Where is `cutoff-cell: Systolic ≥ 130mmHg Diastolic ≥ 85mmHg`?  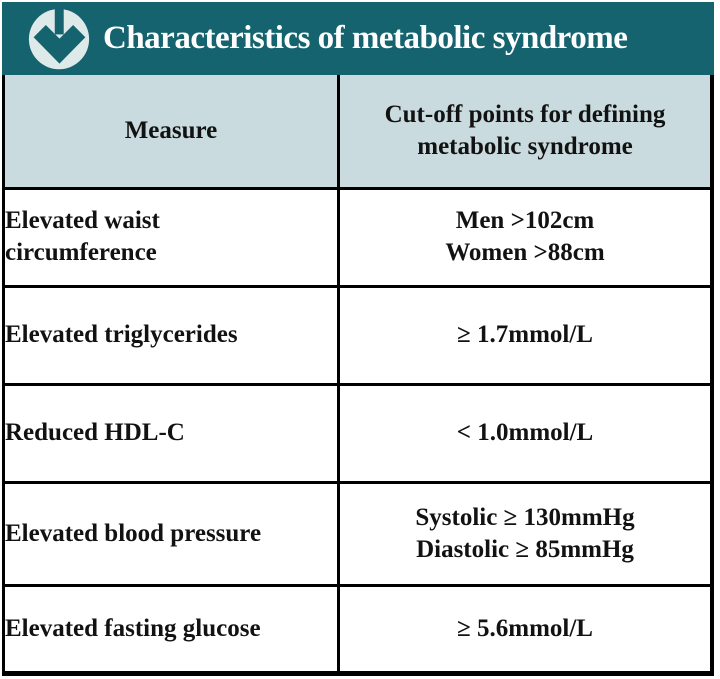 cutoff-cell: Systolic ≥ 130mmHg Diastolic ≥ 85mmHg is located at coordinates (525, 533).